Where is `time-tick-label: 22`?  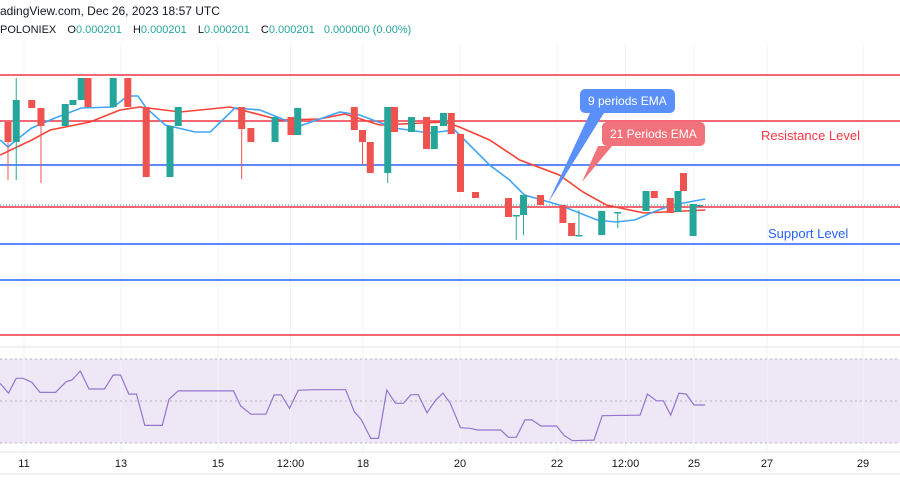 time-tick-label: 22 is located at coordinates (557, 464).